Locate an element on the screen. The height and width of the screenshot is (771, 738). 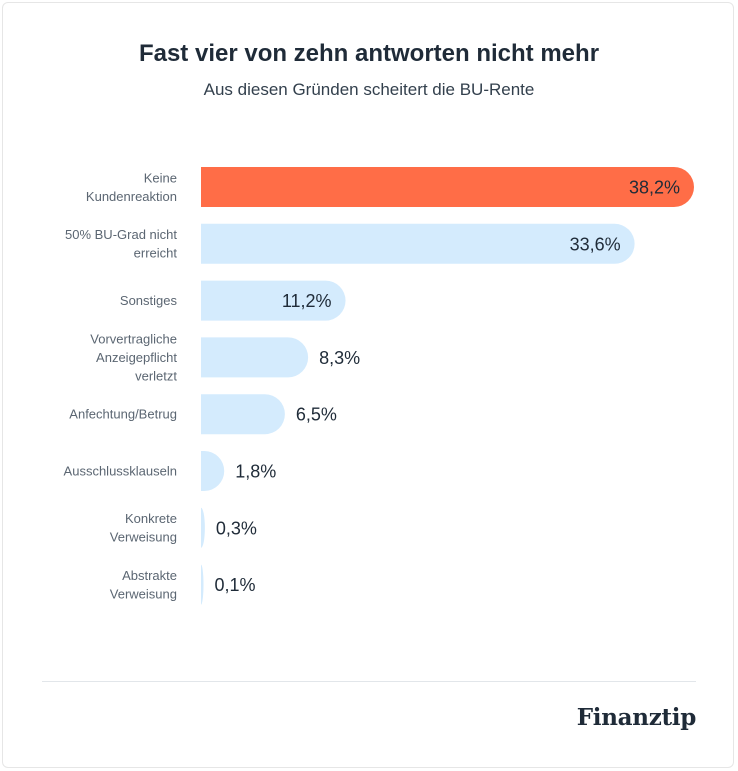
category-label-1: 50% BU-Grad nicht erreicht is located at coordinates (121, 243).